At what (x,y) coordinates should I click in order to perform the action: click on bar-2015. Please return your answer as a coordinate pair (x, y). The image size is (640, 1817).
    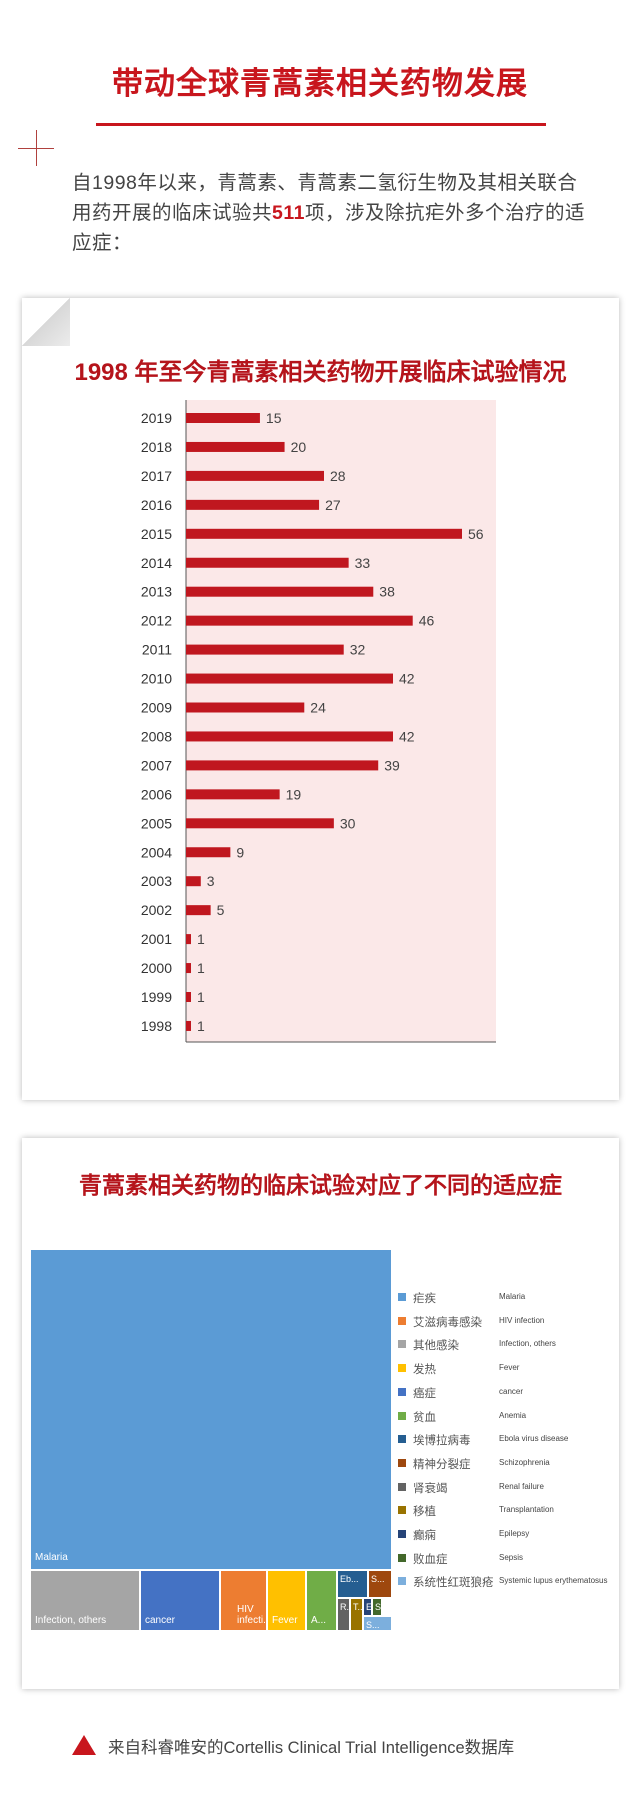
    Looking at the image, I should click on (324, 533).